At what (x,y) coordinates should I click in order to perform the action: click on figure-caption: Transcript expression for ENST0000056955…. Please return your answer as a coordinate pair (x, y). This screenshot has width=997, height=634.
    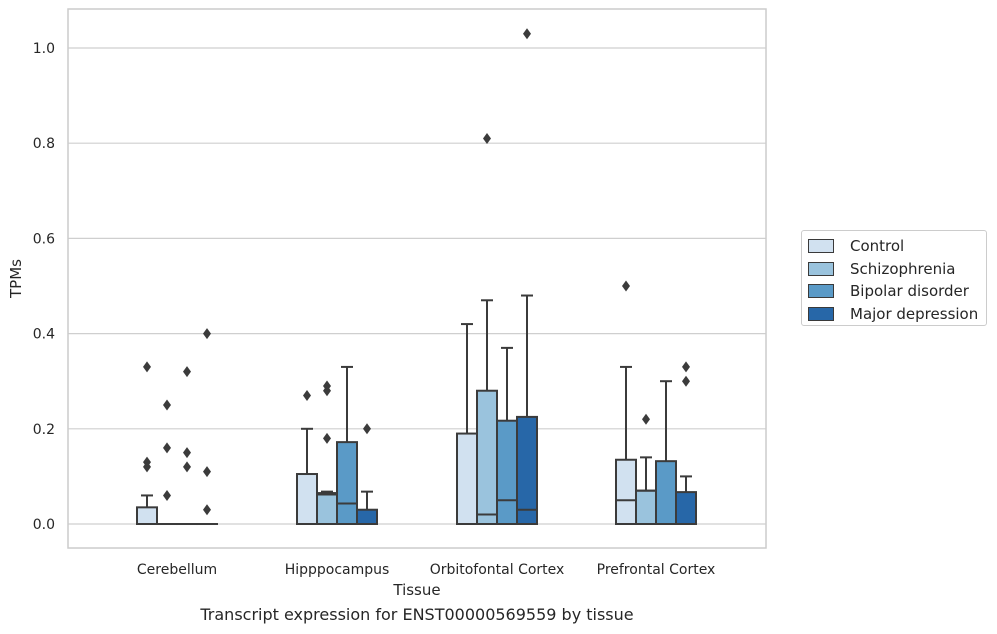
    Looking at the image, I should click on (417, 614).